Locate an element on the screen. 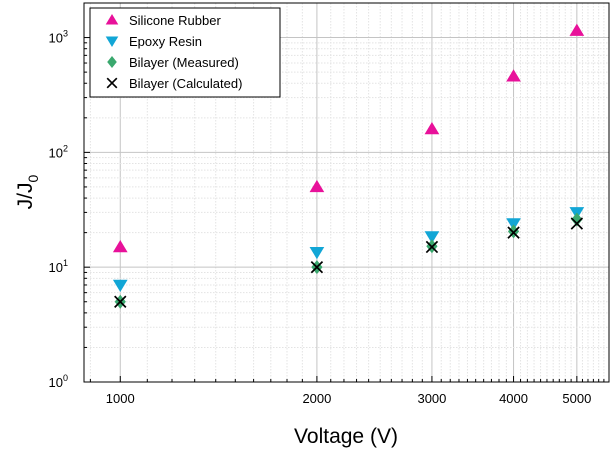  x-tick-labels: 1000 2000 3000 4000 5000 is located at coordinates (349, 398).